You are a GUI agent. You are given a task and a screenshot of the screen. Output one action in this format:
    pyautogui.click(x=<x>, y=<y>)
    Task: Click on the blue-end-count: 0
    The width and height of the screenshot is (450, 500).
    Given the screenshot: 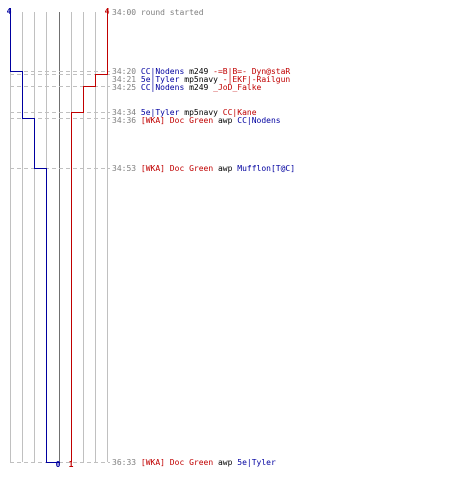 What is the action you would take?
    pyautogui.click(x=58, y=464)
    